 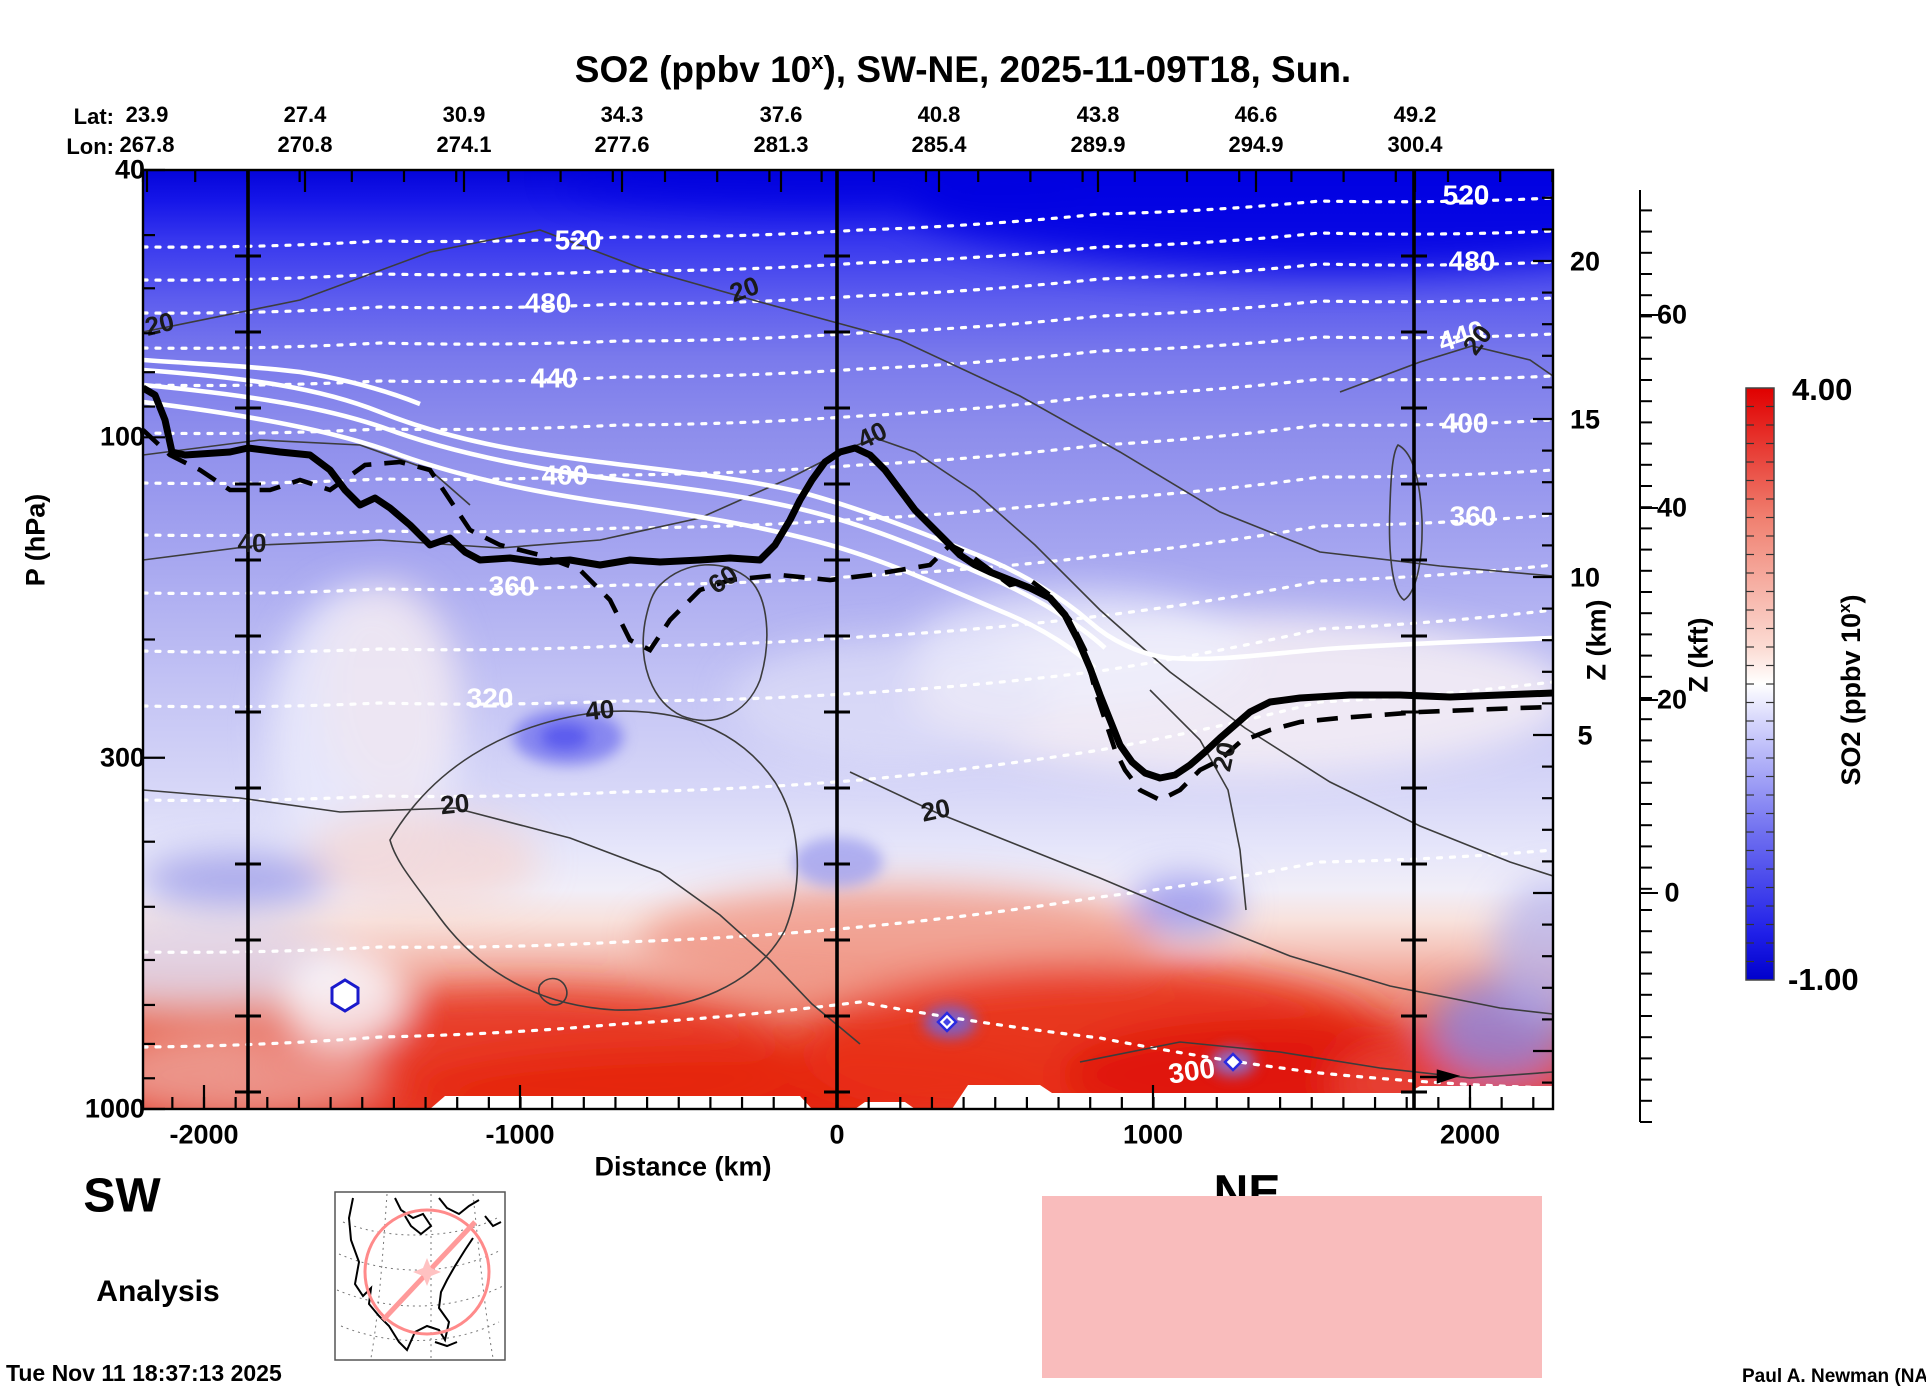 What do you see at coordinates (1415, 114) in the screenshot?
I see `lat-value: 49.2` at bounding box center [1415, 114].